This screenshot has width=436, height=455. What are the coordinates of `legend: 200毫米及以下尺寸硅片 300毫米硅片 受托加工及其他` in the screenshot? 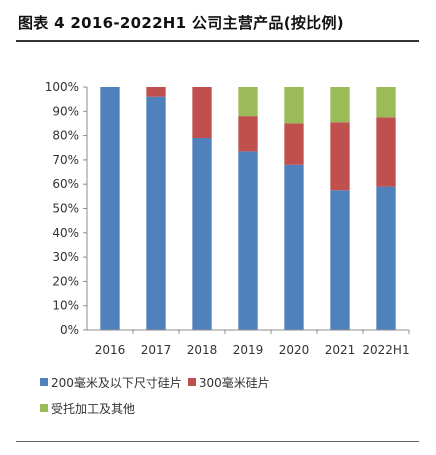 It's located at (158, 398).